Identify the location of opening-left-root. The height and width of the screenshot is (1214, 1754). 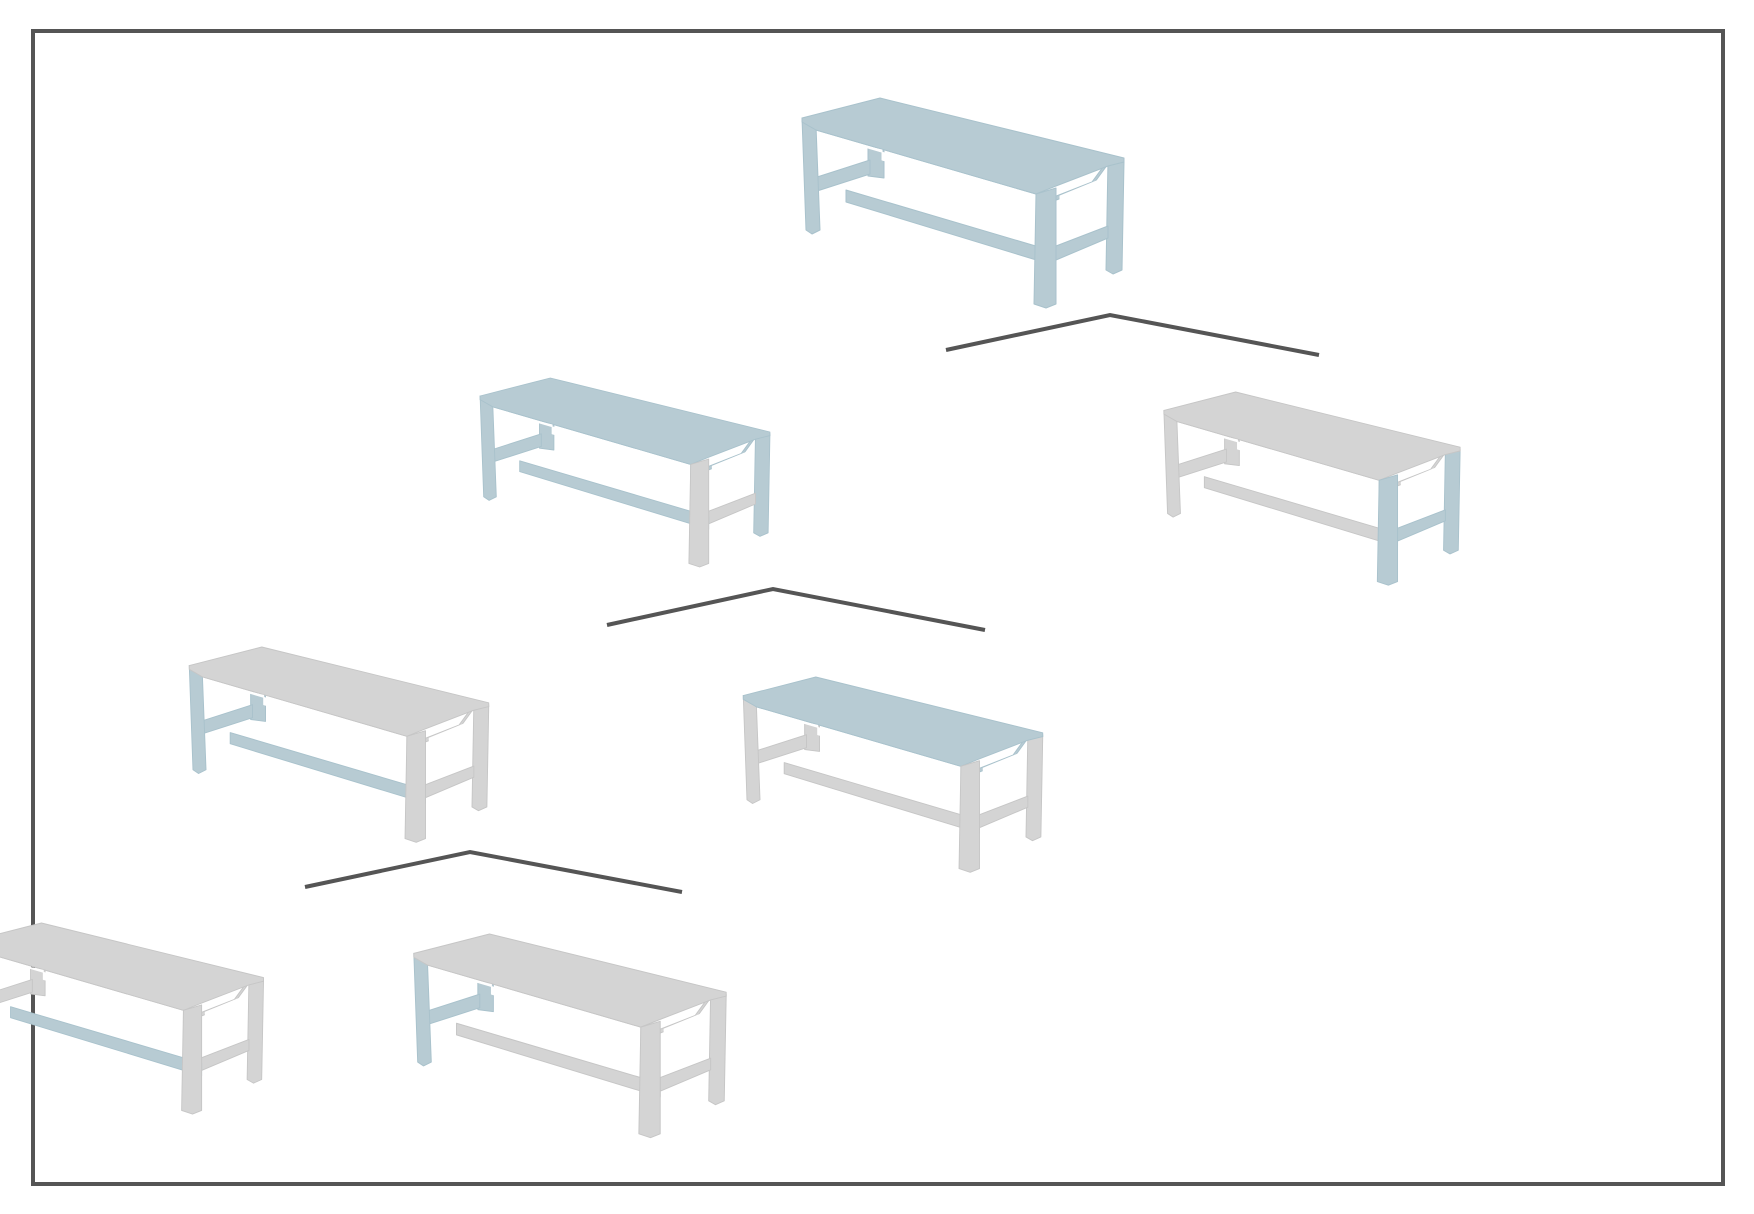
(926, 168).